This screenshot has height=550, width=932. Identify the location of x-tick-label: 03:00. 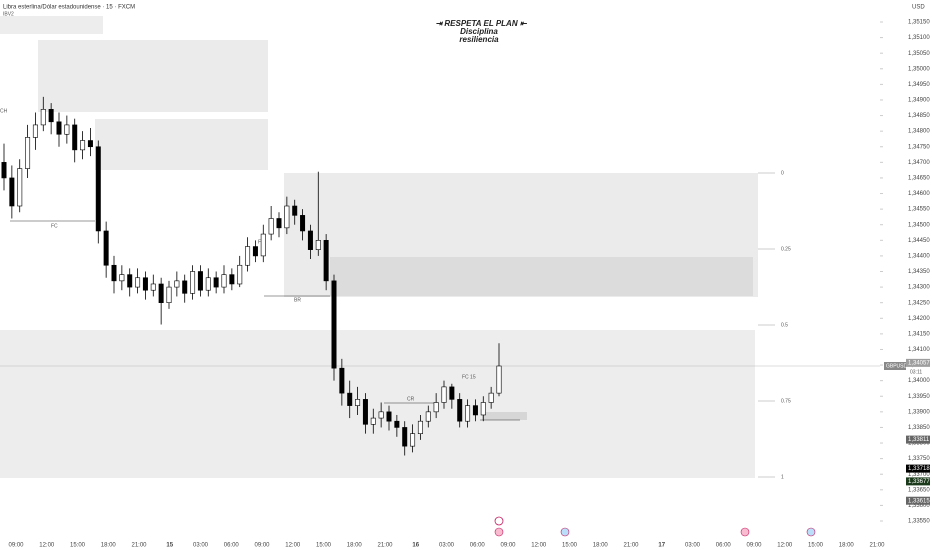
(693, 546).